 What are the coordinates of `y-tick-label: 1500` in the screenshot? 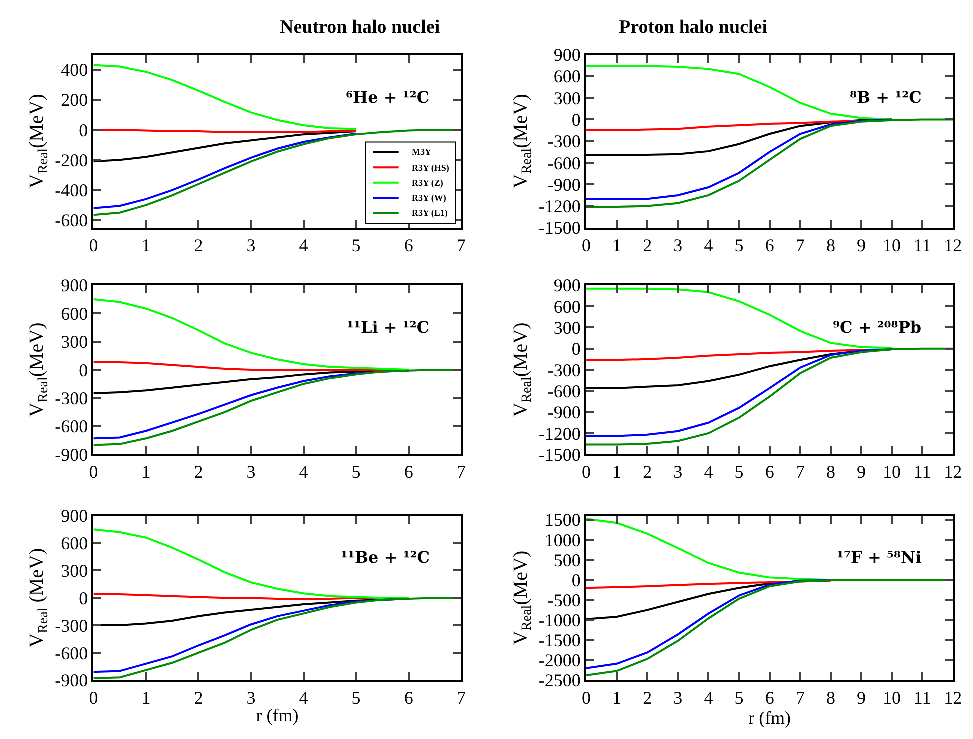 It's located at (562, 520).